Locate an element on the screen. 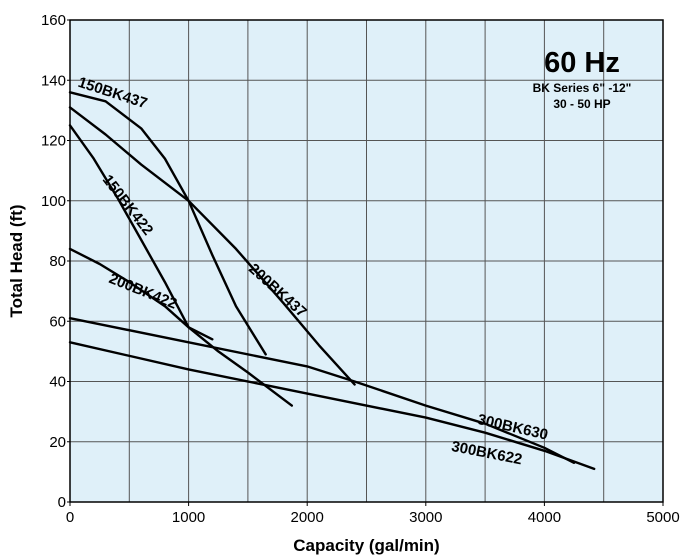  x-tick-label: 1000 is located at coordinates (188, 517).